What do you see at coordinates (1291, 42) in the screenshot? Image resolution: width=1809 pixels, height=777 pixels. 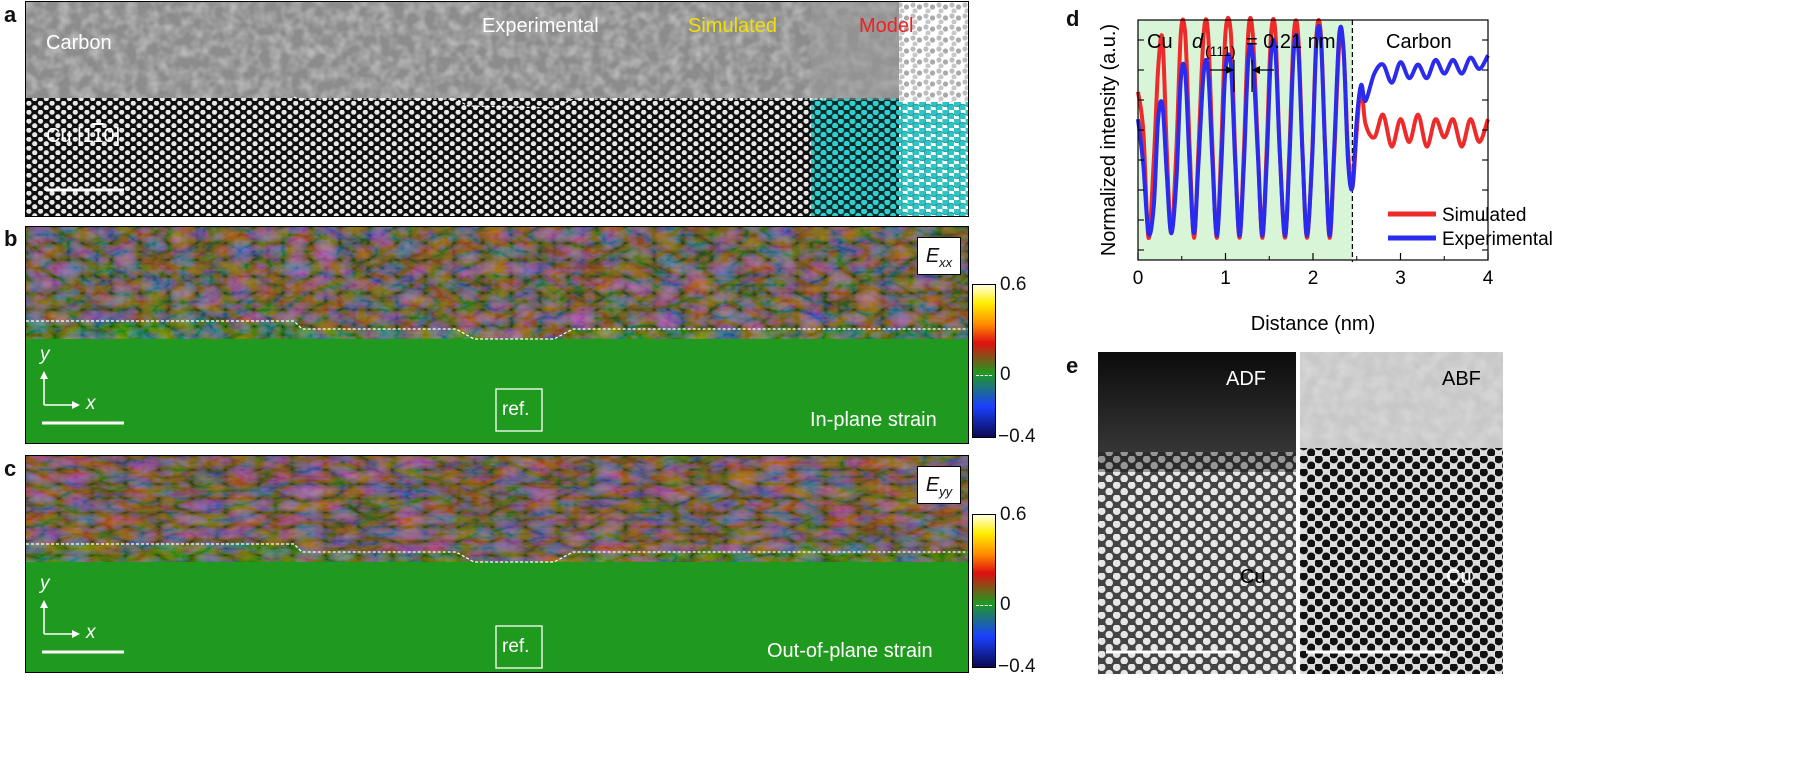 I see `svg-text: = 0.21 nm` at bounding box center [1291, 42].